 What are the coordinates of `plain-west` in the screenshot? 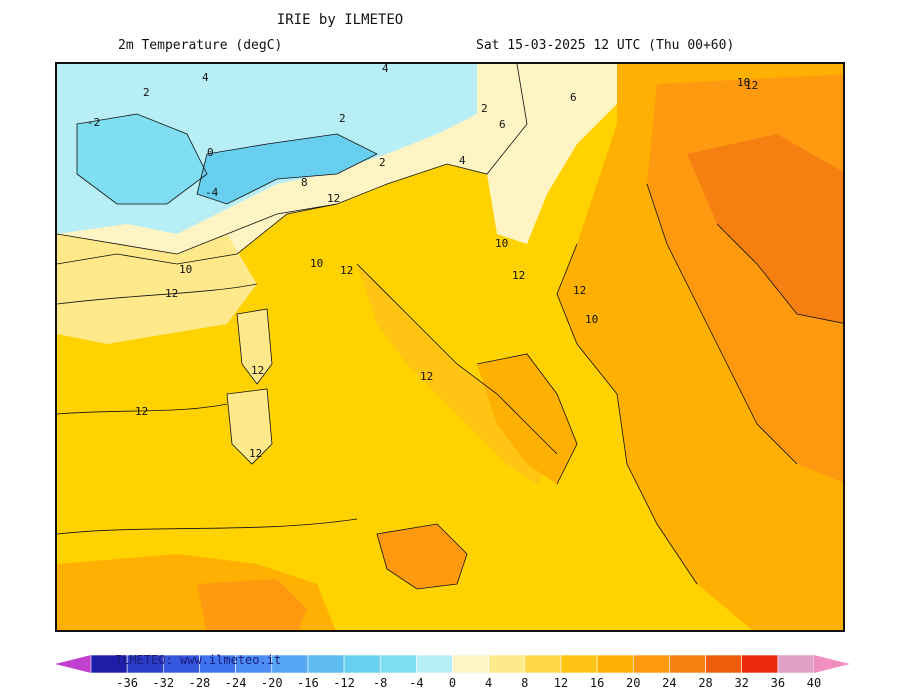 It's located at (157, 289).